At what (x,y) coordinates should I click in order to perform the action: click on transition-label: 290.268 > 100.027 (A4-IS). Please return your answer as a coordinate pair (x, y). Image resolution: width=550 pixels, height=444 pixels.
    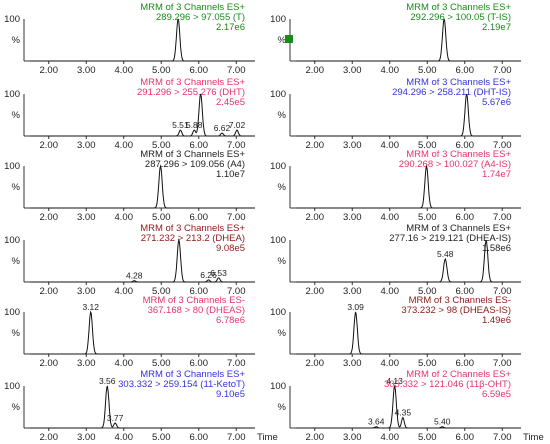
    Looking at the image, I should click on (455, 164).